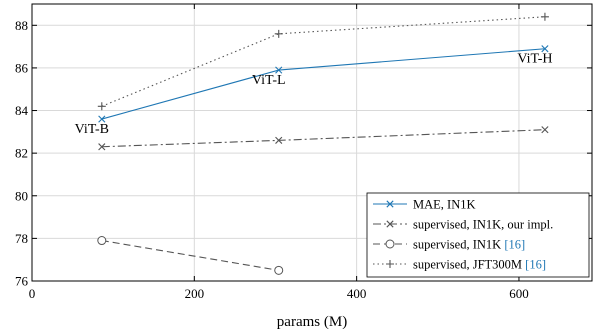  What do you see at coordinates (21, 25) in the screenshot?
I see `y-tick-label: 88` at bounding box center [21, 25].